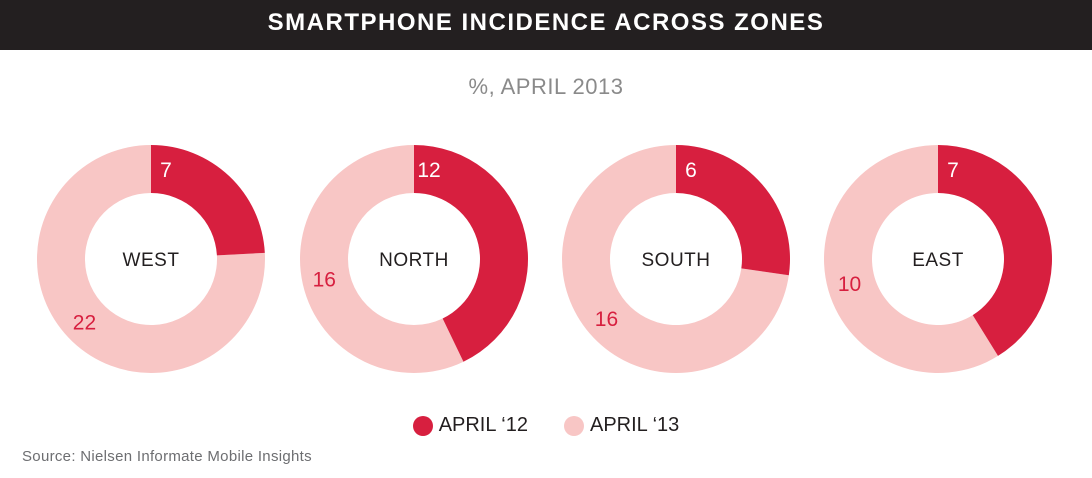 This screenshot has height=478, width=1092. Describe the element at coordinates (324, 279) in the screenshot. I see `value-label-north-april-13: 16` at that location.